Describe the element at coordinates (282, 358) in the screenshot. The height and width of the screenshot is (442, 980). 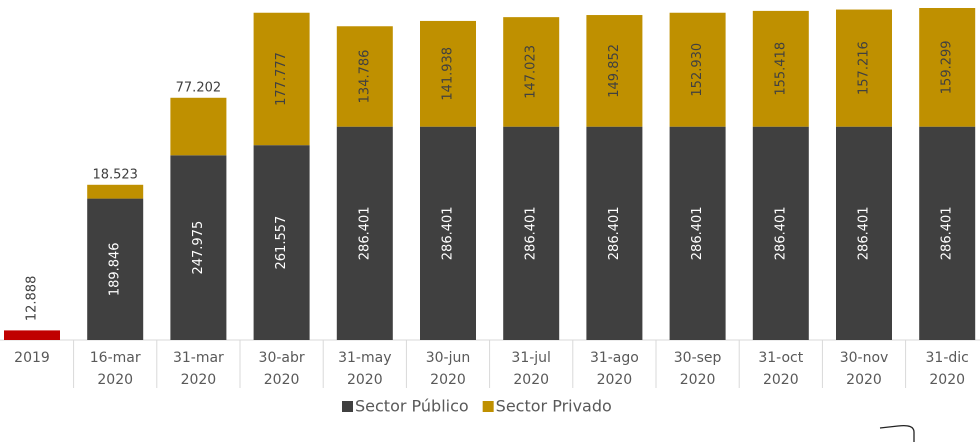
I see `x-tick-line: 30-abr` at that location.